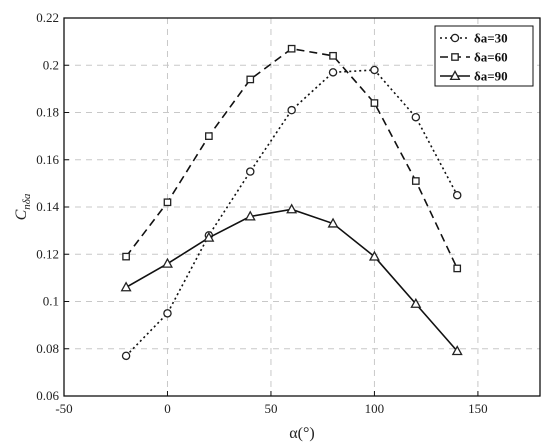 Image resolution: width=550 pixels, height=446 pixels. I want to click on legend-label: δa=30, so click(491, 38).